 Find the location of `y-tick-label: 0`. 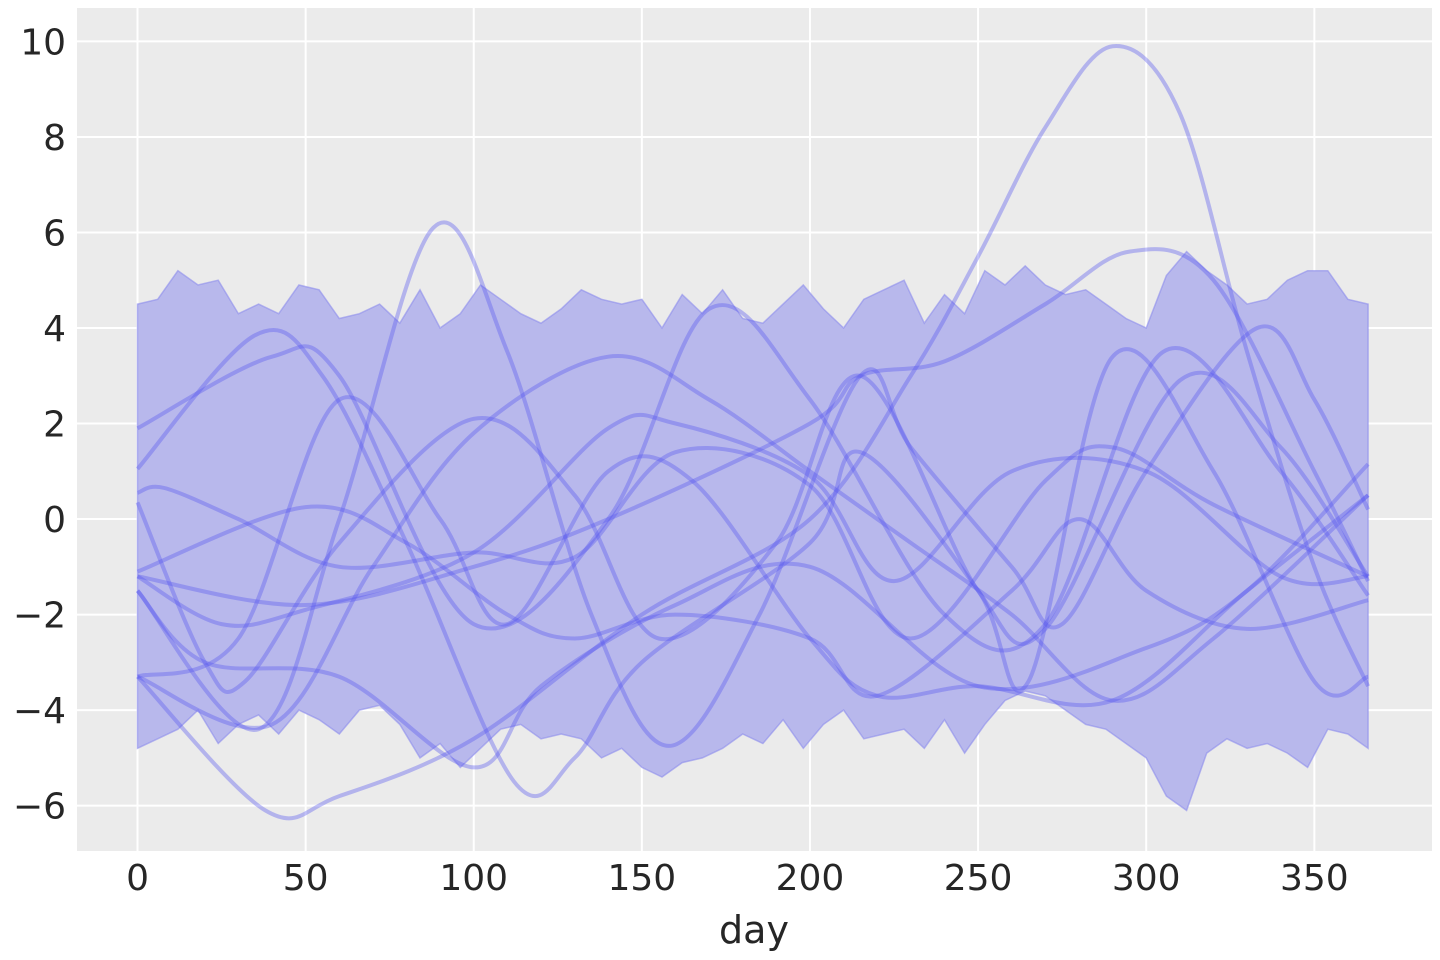

y-tick-label: 0 is located at coordinates (54, 520).